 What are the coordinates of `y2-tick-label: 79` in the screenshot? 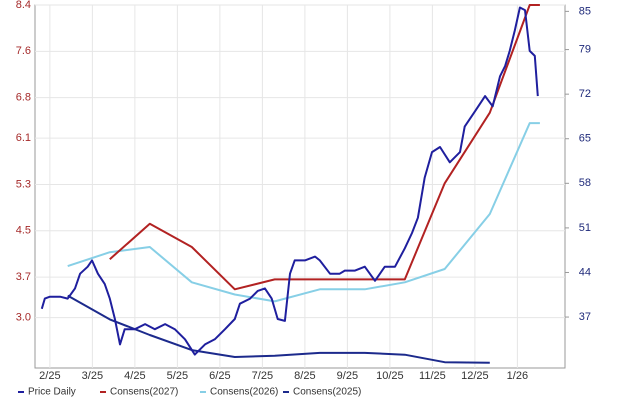 It's located at (585, 49).